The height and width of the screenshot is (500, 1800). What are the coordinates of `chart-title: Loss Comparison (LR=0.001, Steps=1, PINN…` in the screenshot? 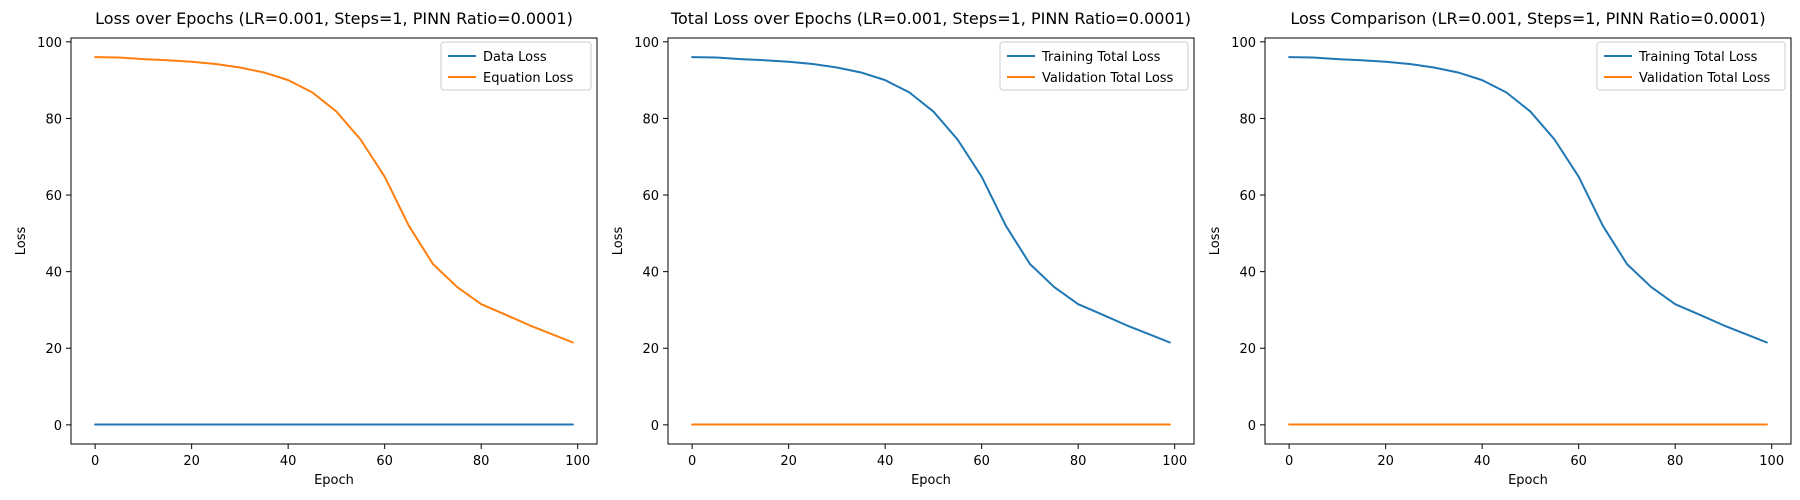 It's located at (1527, 18).